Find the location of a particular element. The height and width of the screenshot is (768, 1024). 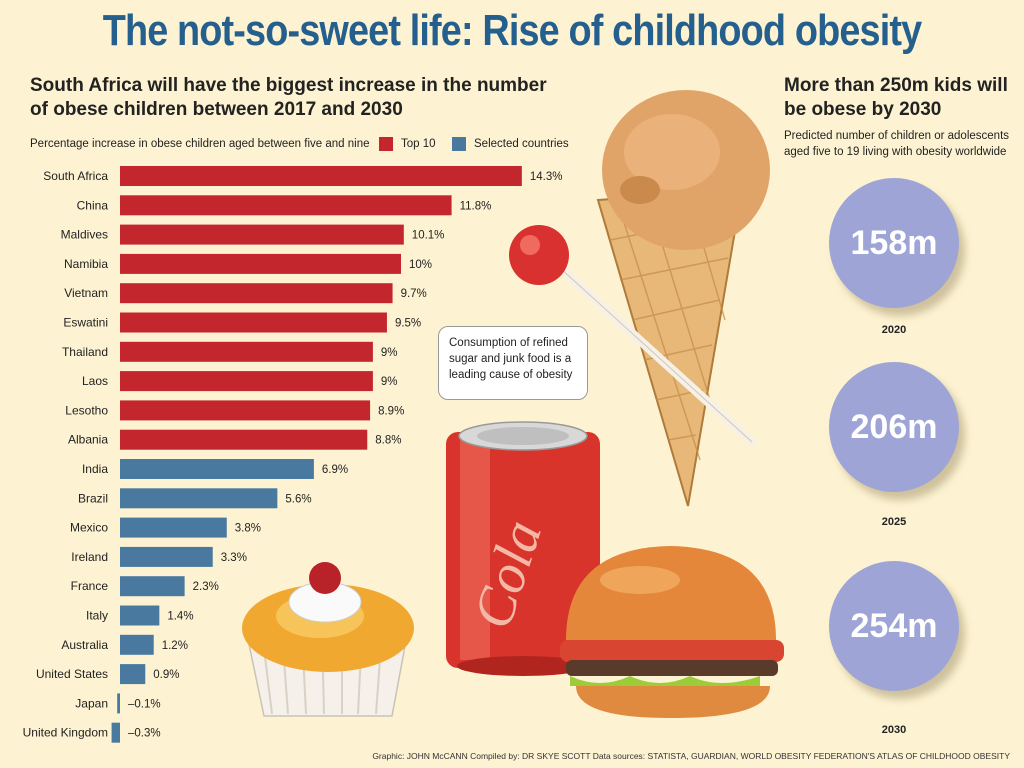

ice-cream-cone-icon is located at coordinates (683, 298).